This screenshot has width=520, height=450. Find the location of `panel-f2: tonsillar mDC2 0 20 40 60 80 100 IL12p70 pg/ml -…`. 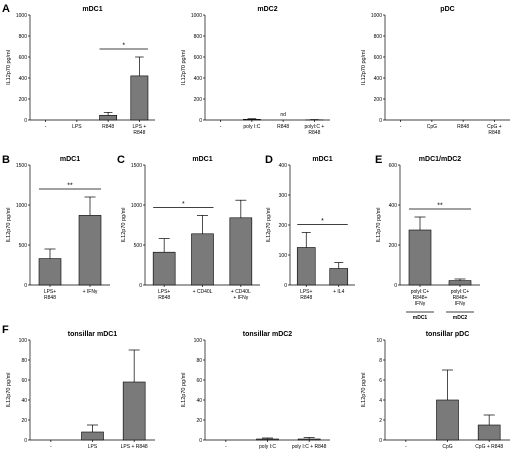

panel-f2: tonsillar mDC2 0 20 40 60 80 100 IL12p70 pg/ml -… is located at coordinates (255, 390).